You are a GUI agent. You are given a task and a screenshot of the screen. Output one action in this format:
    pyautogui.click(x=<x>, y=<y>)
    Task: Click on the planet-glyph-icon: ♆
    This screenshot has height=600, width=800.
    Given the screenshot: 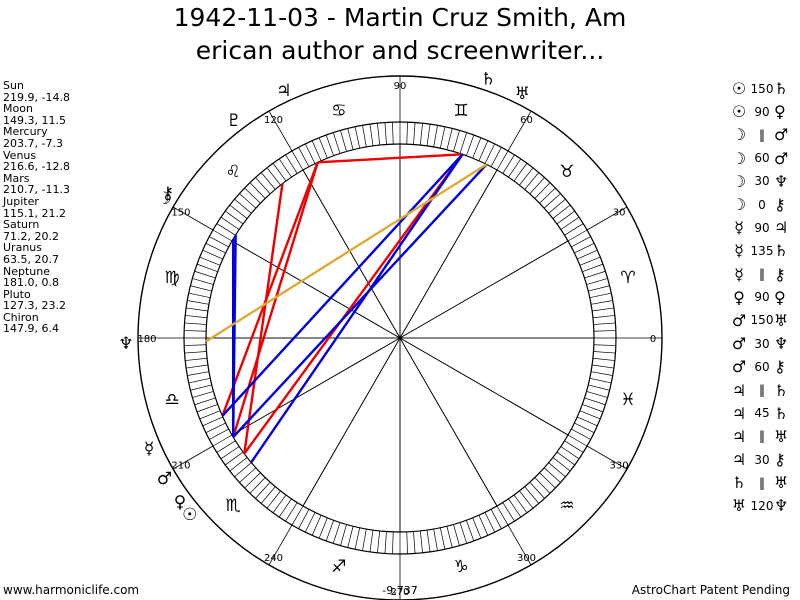 What is the action you would take?
    pyautogui.click(x=781, y=344)
    